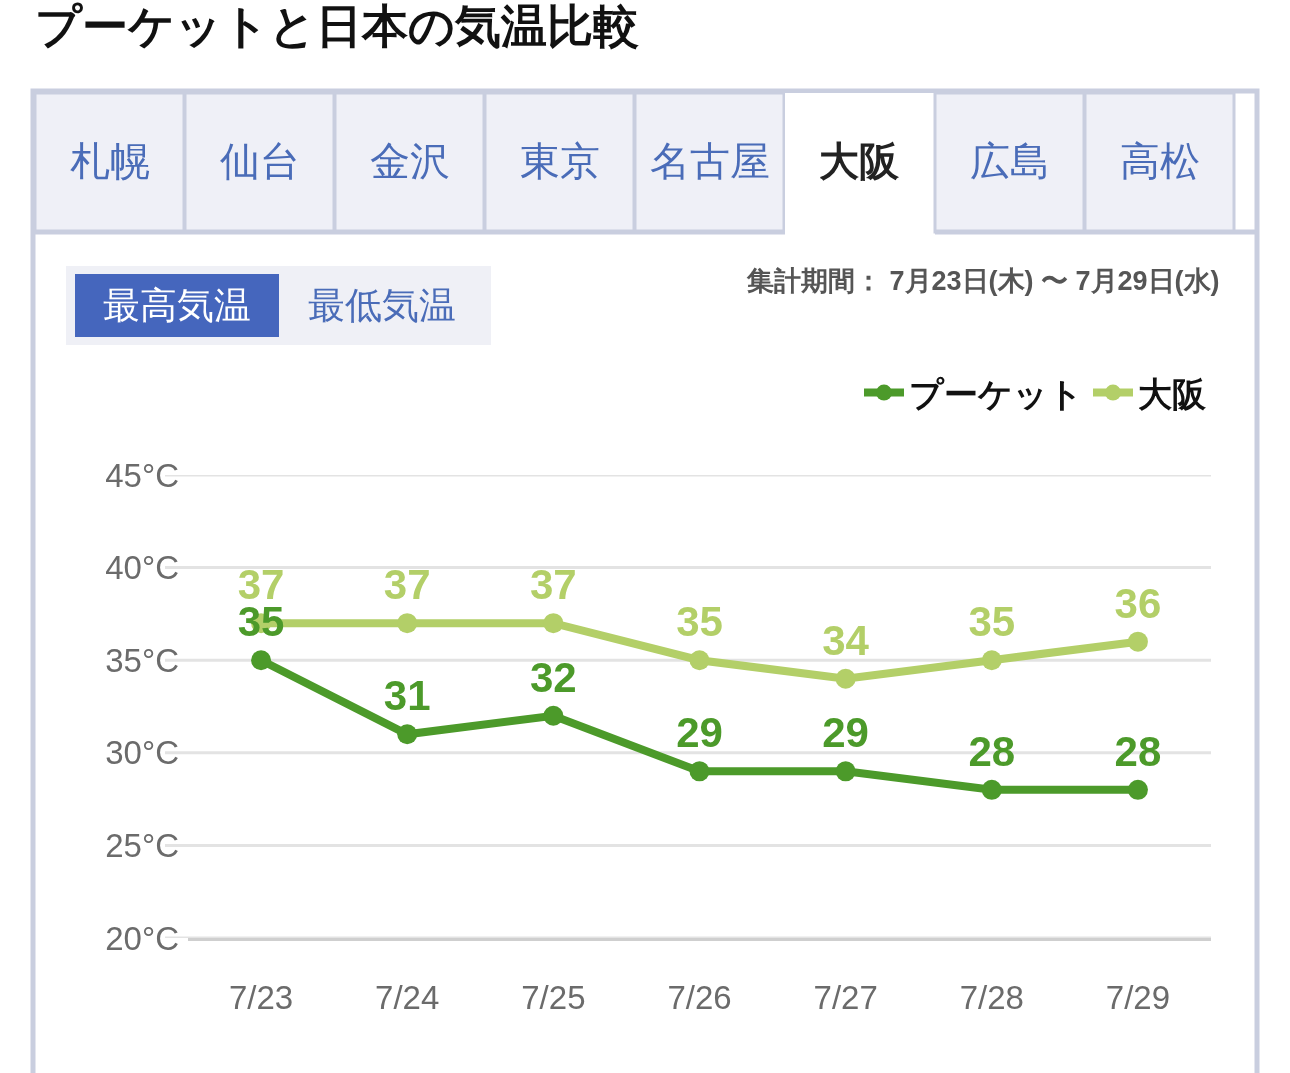 The height and width of the screenshot is (1073, 1290). I want to click on y-tick-label: 30°C, so click(142, 753).